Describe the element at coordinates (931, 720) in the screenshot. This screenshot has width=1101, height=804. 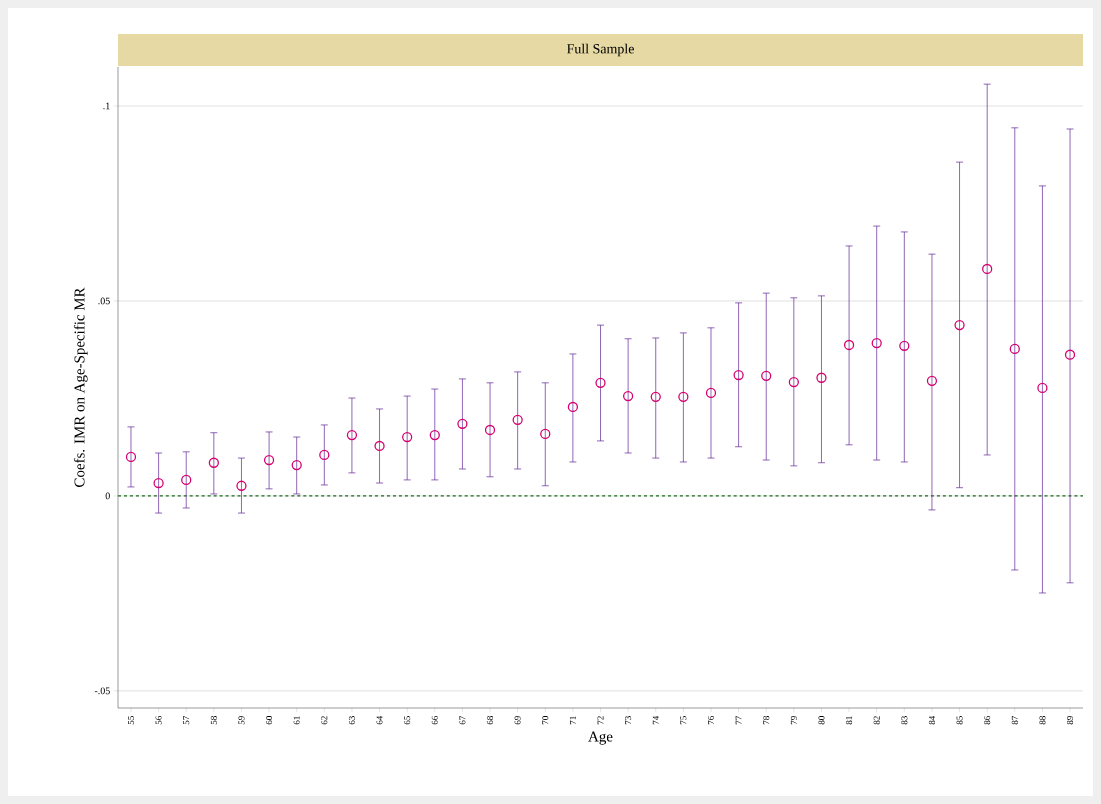
I see `x-tick-label: 84` at that location.